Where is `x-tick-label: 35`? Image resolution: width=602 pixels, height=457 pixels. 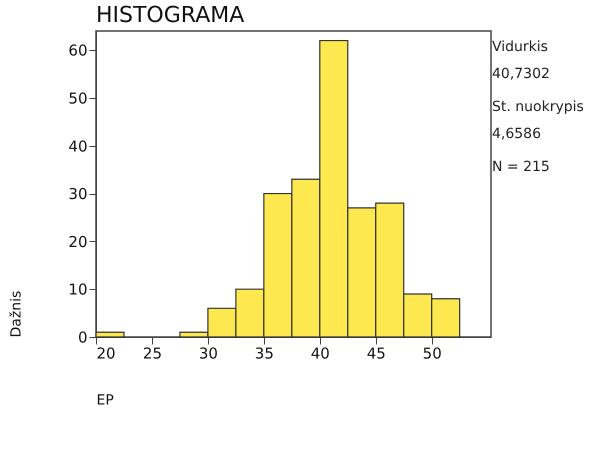 x-tick-label: 35 is located at coordinates (264, 353).